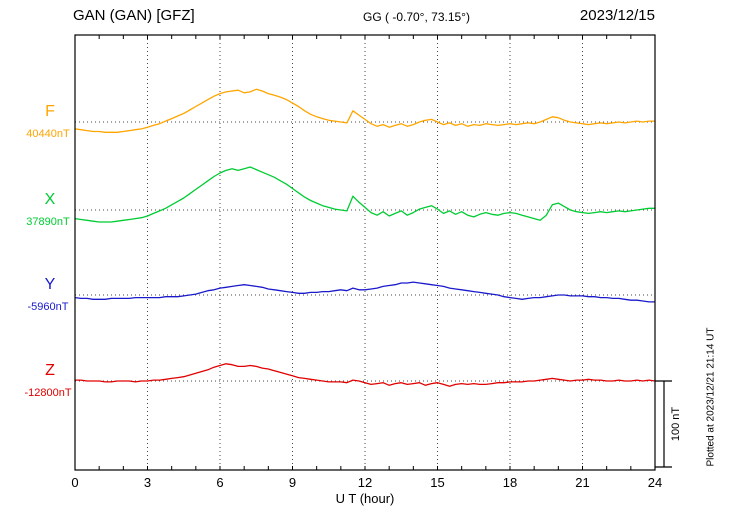 This screenshot has width=730, height=520. Describe the element at coordinates (292, 482) in the screenshot. I see `x-tick-label-9: 9` at that location.